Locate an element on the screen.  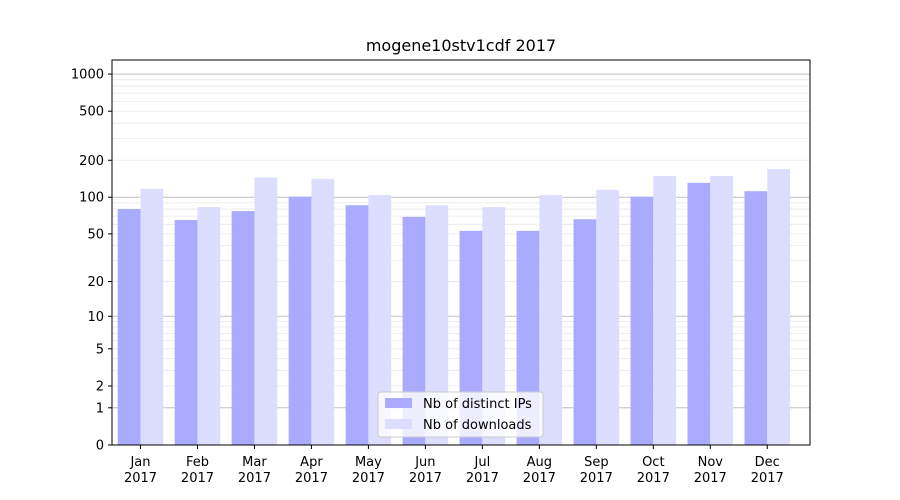
x-tick-label: Nov is located at coordinates (711, 462).